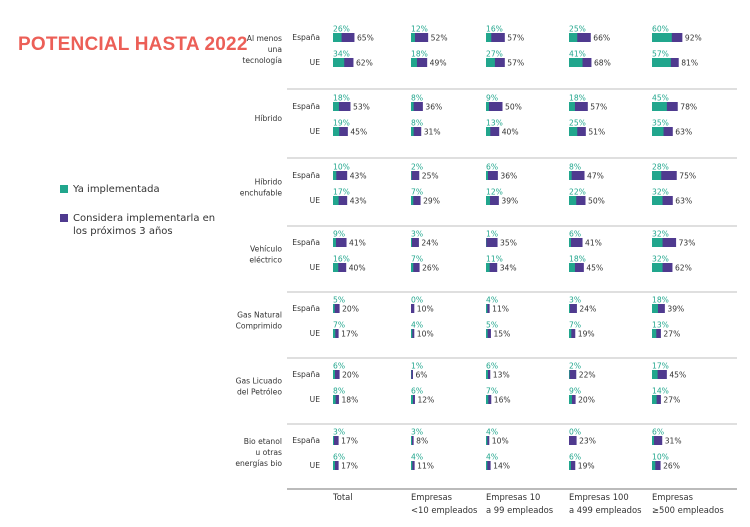 This screenshot has height=527, width=750. I want to click on considering-label: 52%, so click(439, 38).